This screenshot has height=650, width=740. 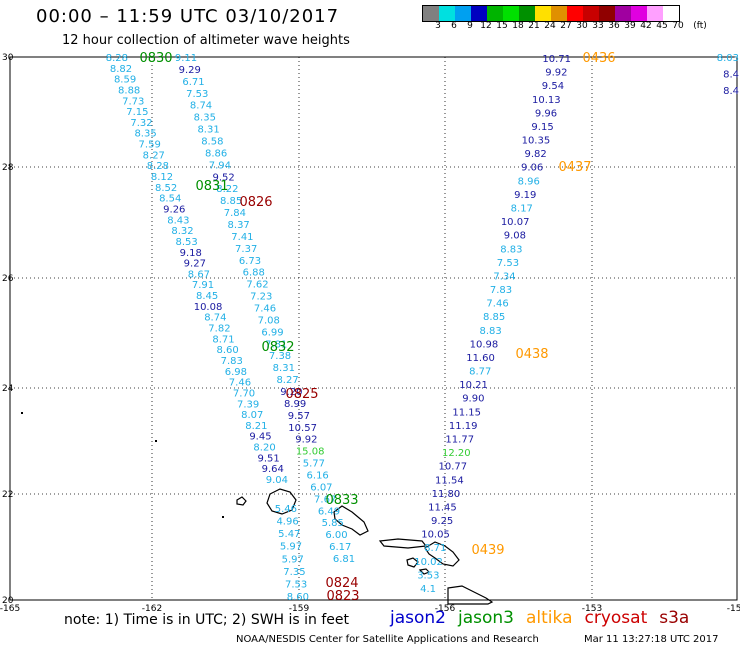 I want to click on wave-height-value: 10.02, so click(x=428, y=562).